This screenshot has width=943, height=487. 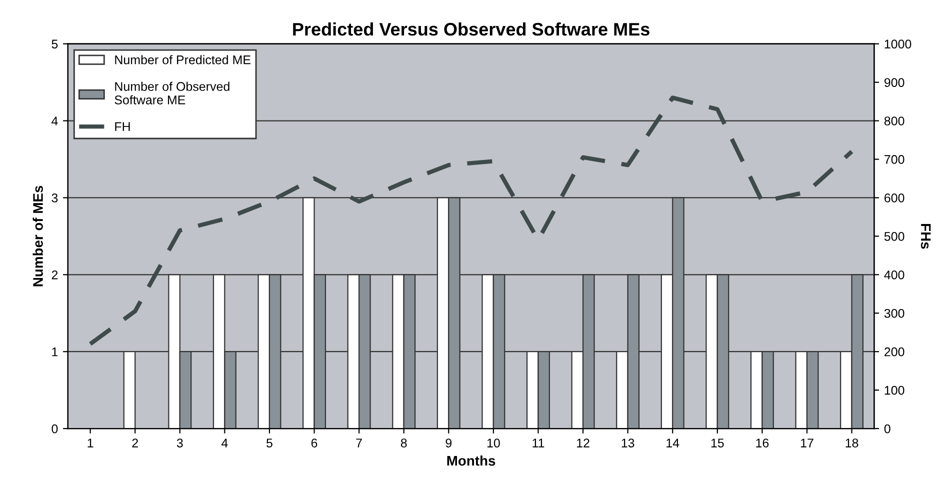 What do you see at coordinates (55, 44) in the screenshot?
I see `y-tick-label: 5` at bounding box center [55, 44].